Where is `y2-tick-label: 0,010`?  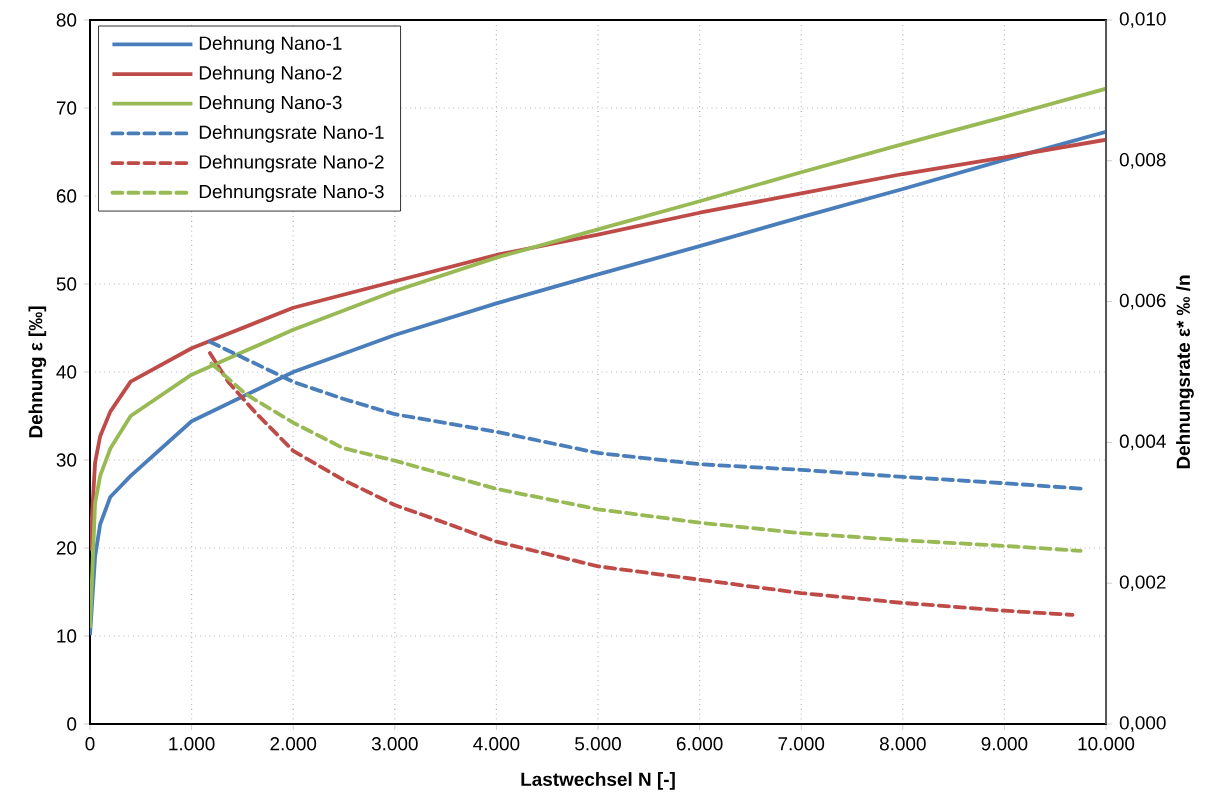 y2-tick-label: 0,010 is located at coordinates (1142, 20).